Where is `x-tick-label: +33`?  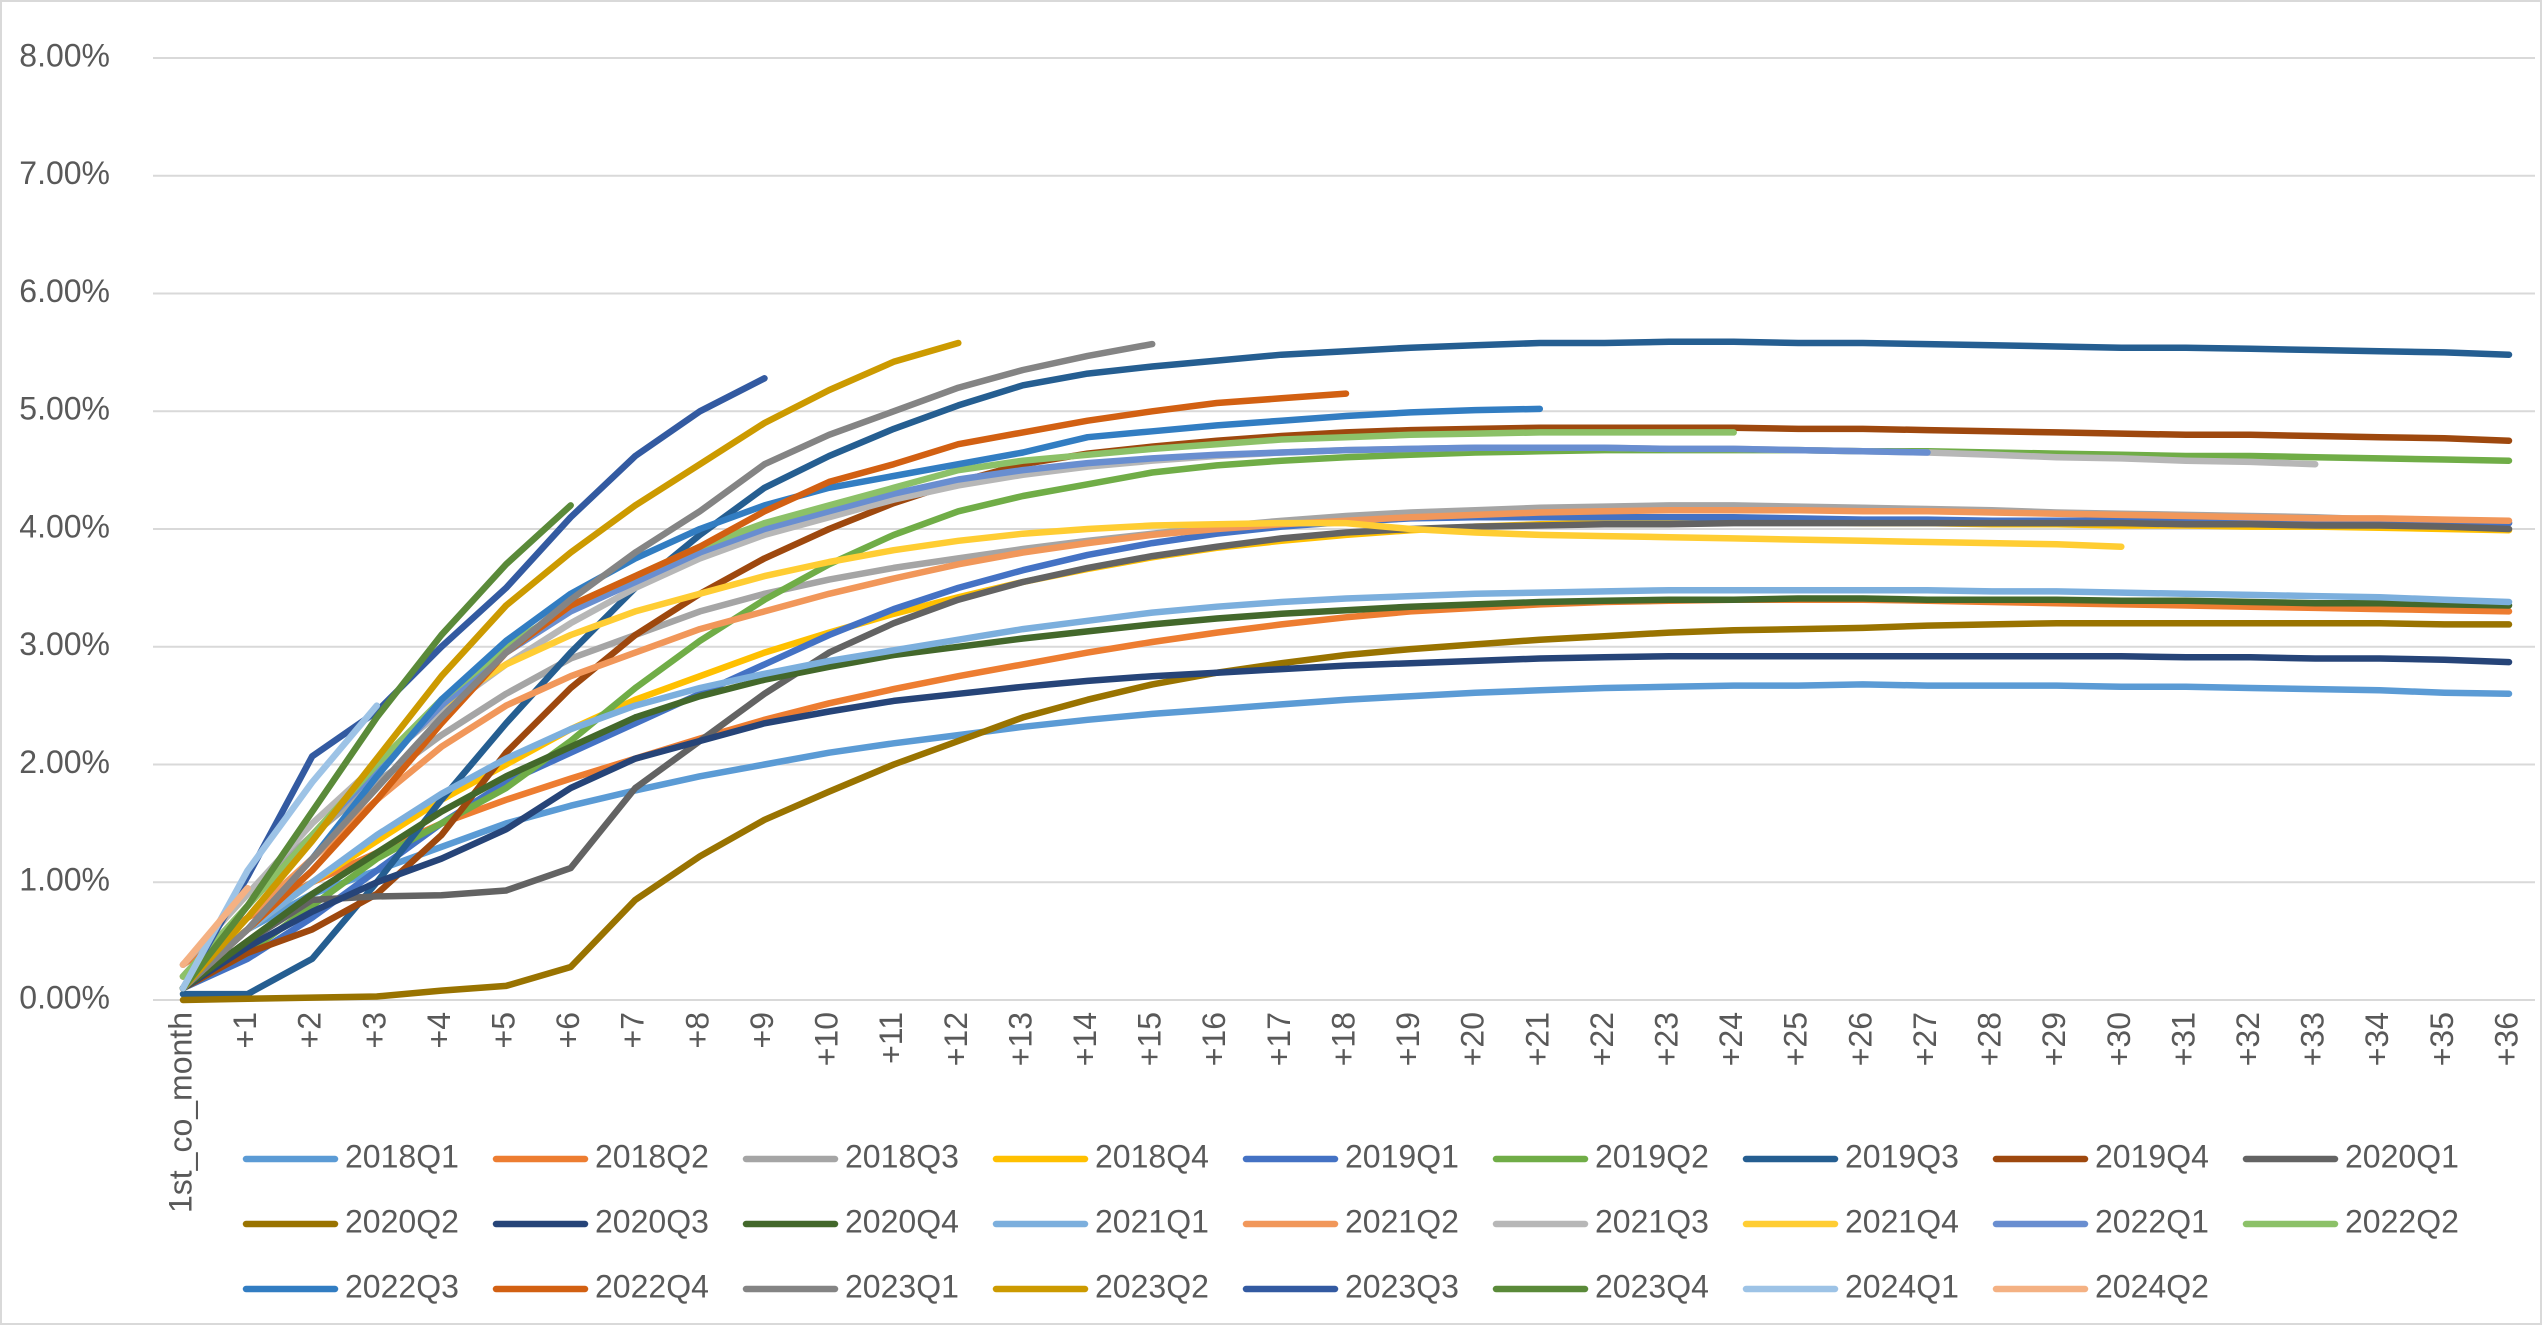 x-tick-label: +33 is located at coordinates (2313, 1039).